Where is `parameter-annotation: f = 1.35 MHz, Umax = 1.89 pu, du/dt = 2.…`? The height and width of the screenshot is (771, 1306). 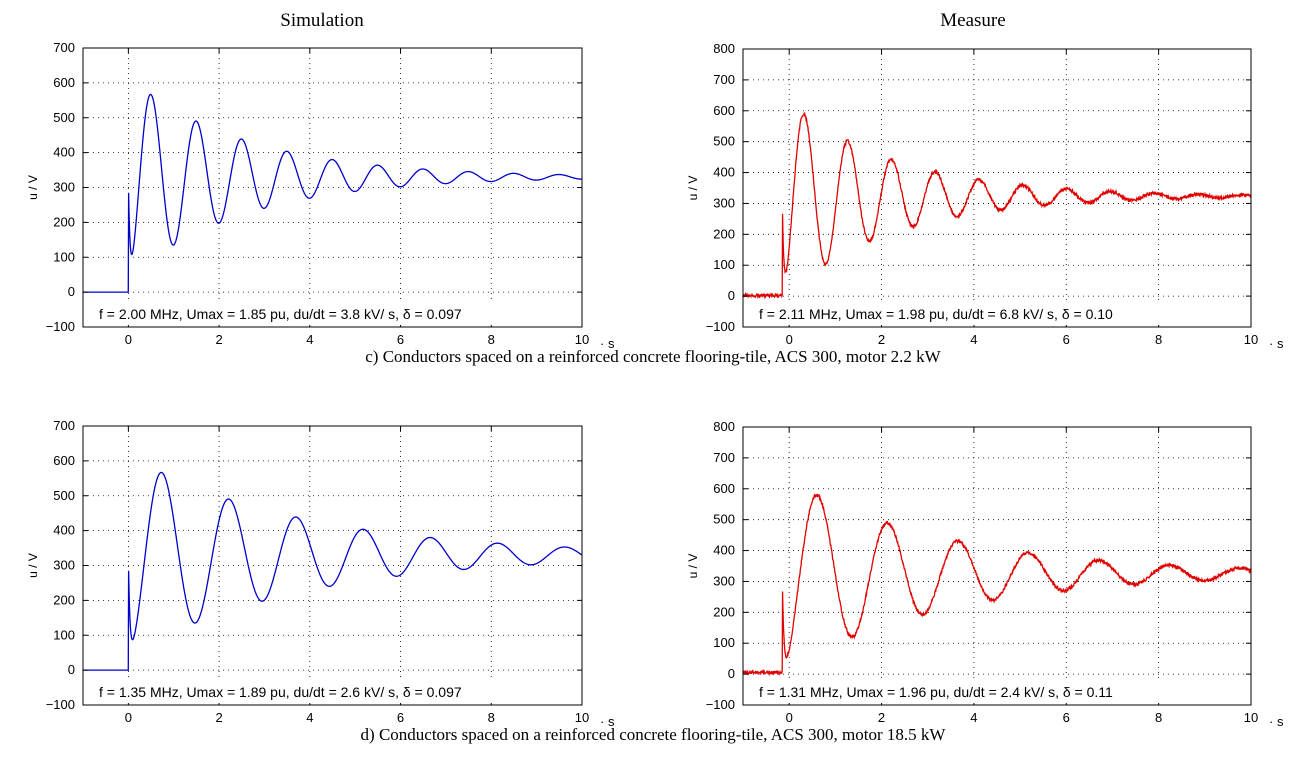
parameter-annotation: f = 1.35 MHz, Umax = 1.89 pu, du/dt = 2.… is located at coordinates (280, 692).